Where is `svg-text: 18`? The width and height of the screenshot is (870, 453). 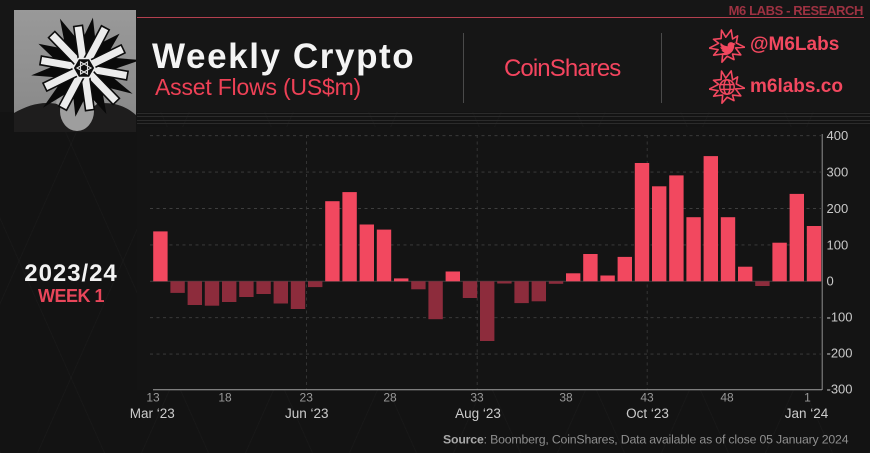 svg-text: 18 is located at coordinates (225, 398).